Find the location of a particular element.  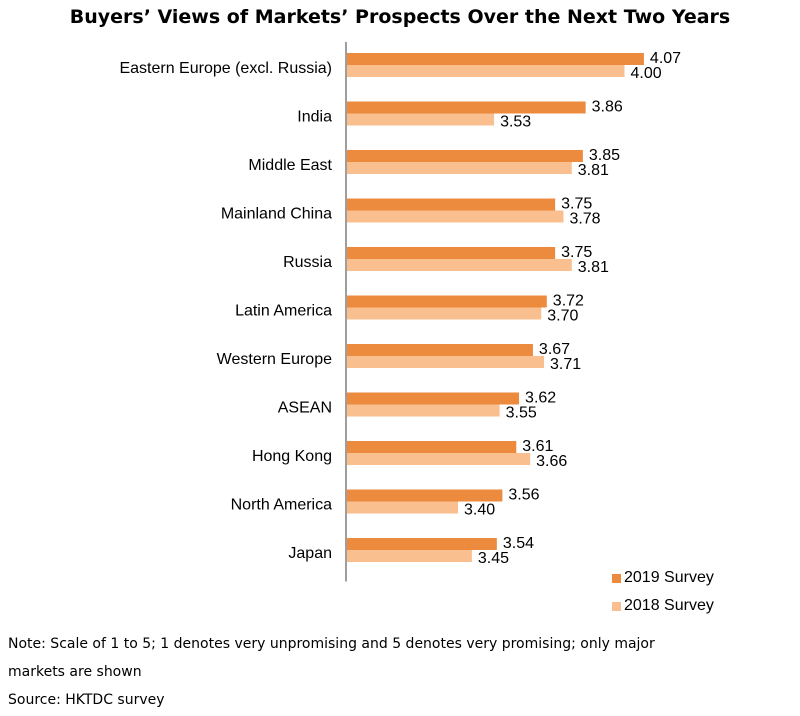

category-label: ASEAN is located at coordinates (305, 408).